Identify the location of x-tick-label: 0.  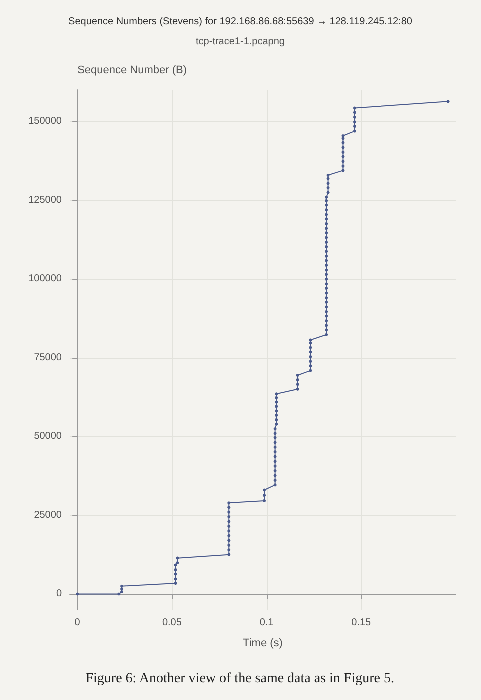
(77, 623).